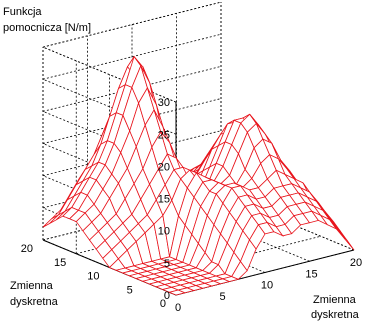  Describe the element at coordinates (164, 200) in the screenshot. I see `z-tick-label: 15` at that location.